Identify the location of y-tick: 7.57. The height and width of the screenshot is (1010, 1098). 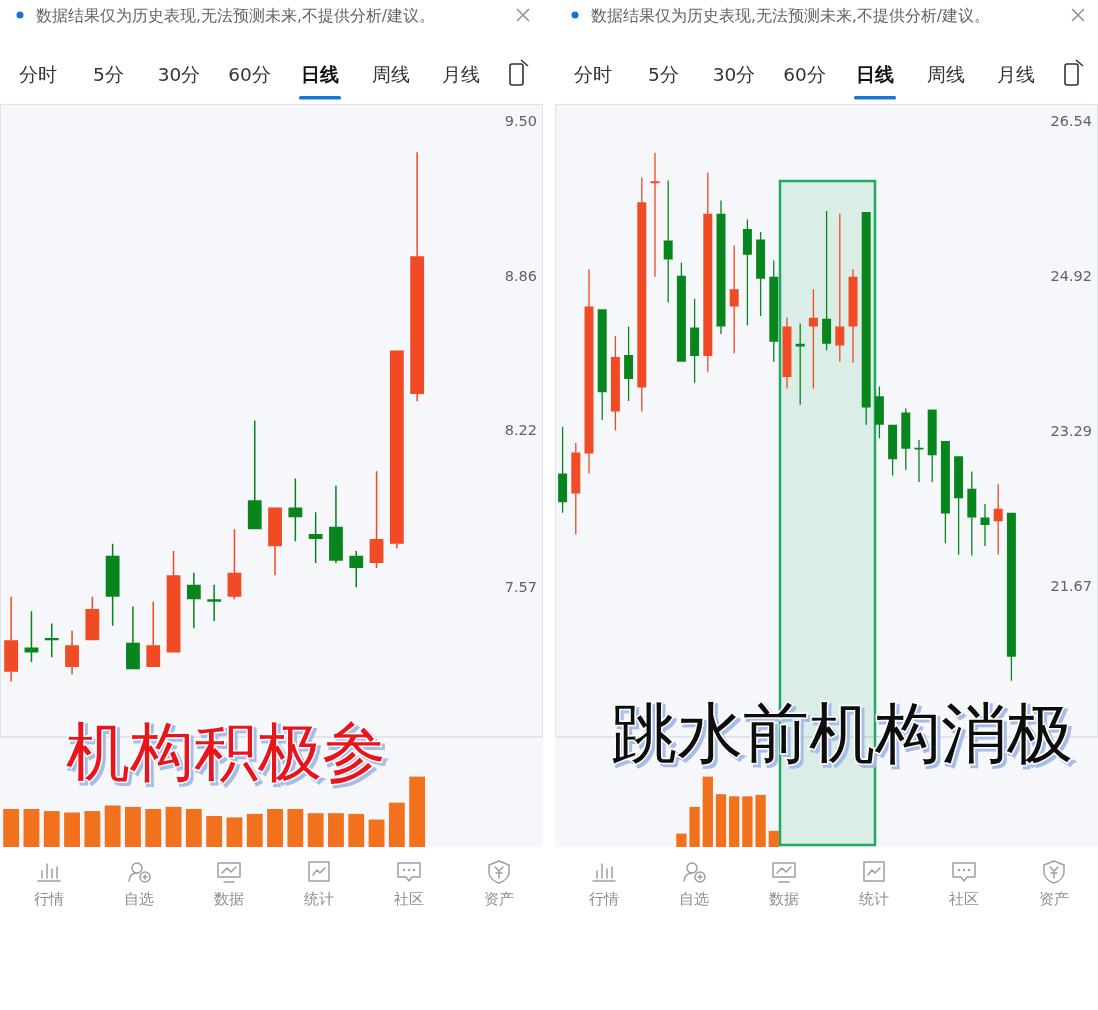
(520, 587).